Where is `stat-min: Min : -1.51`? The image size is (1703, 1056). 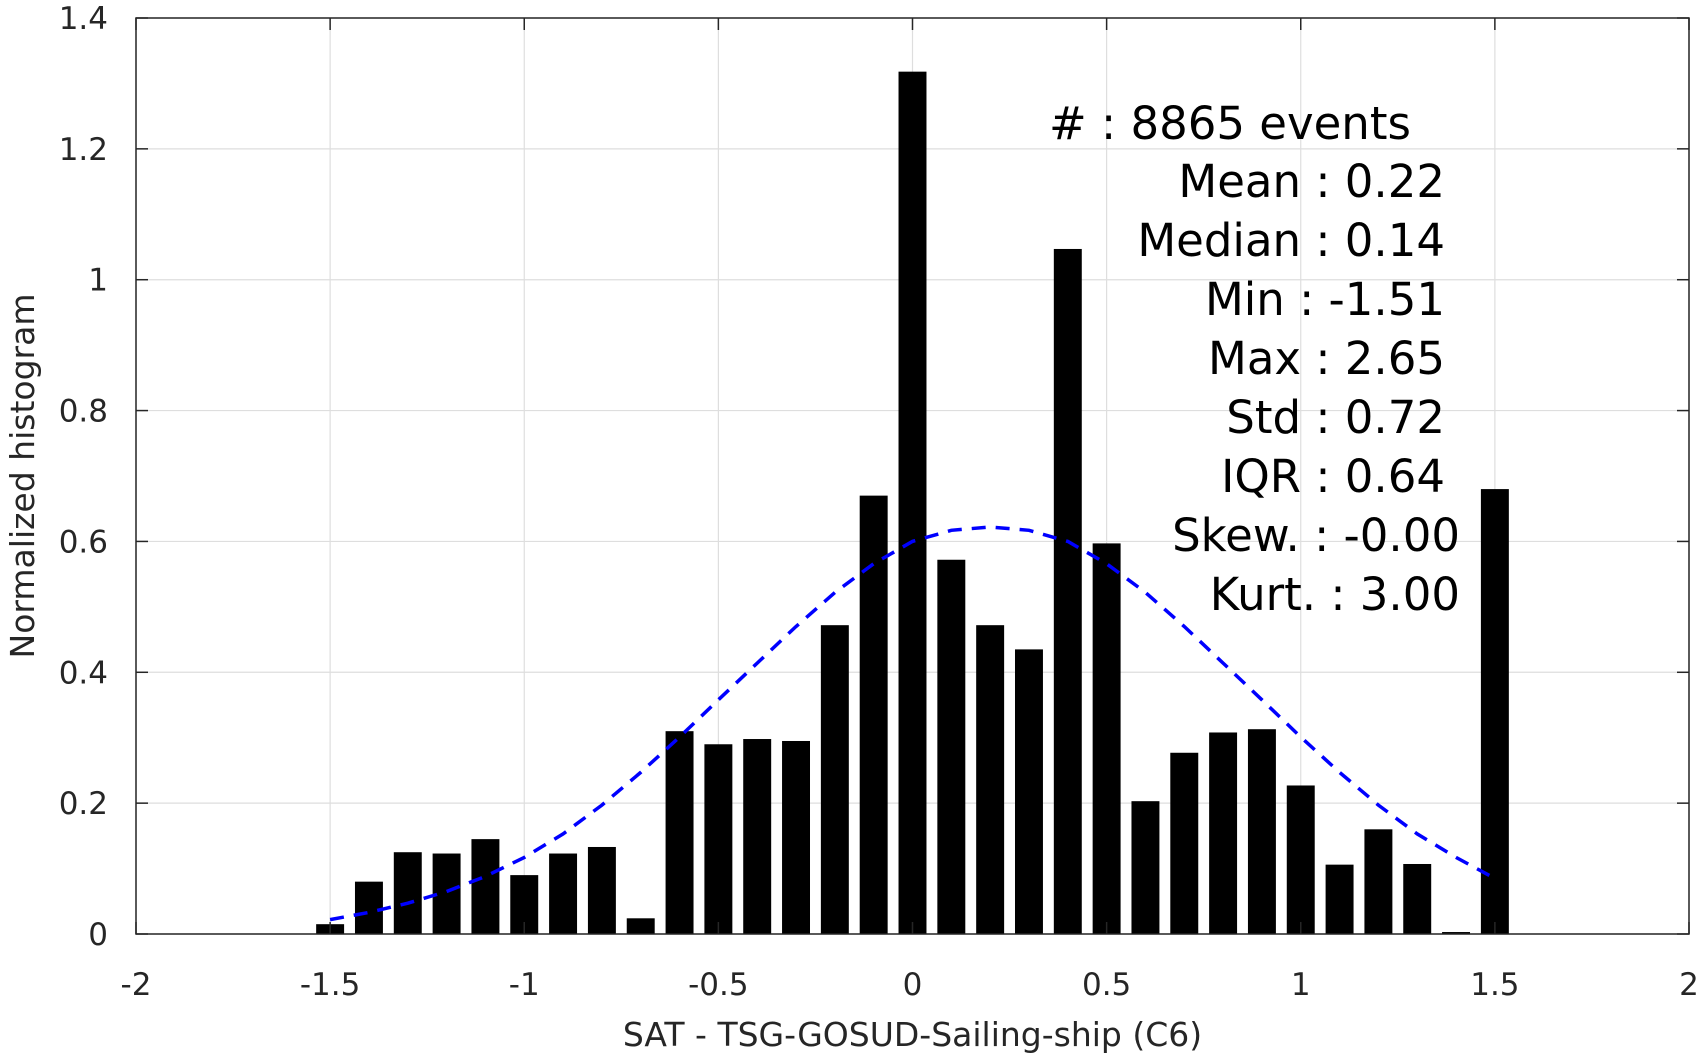 stat-min: Min : -1.51 is located at coordinates (1325, 299).